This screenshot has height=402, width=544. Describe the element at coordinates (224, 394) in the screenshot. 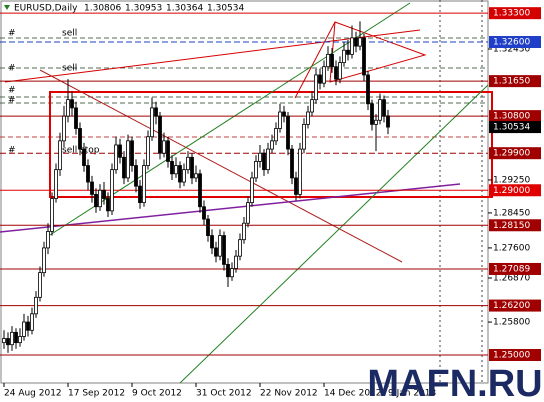

I see `x-tick-label: 31 Oct 2012` at that location.